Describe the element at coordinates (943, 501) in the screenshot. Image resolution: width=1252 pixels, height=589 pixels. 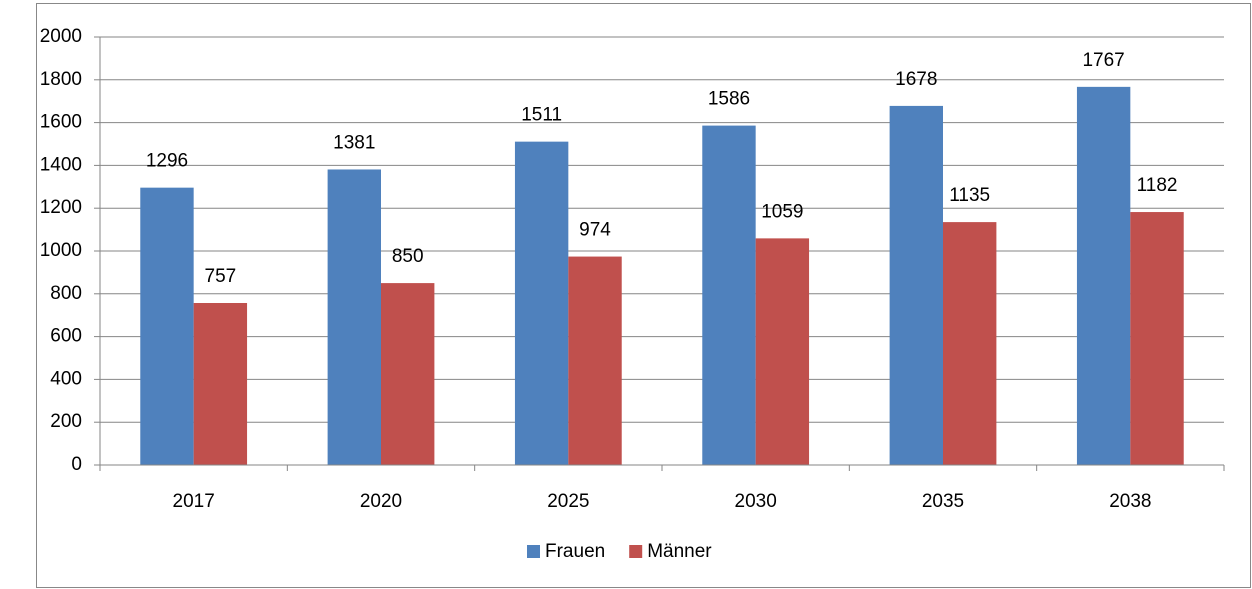
I see `x-tick-label: 2035` at that location.